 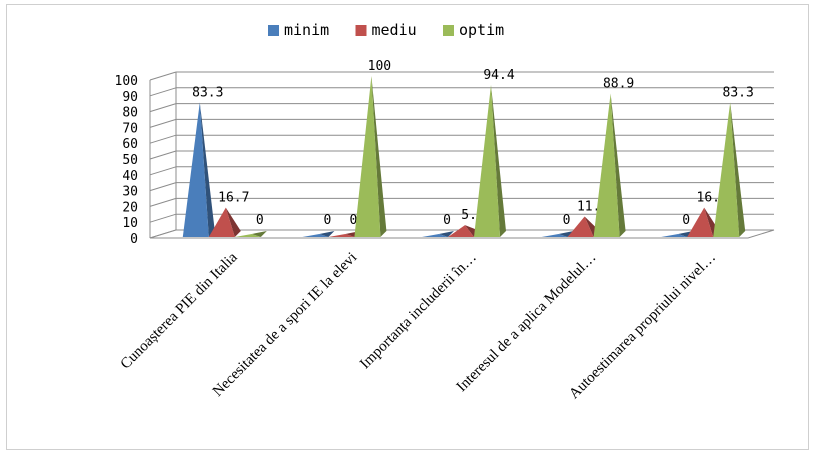 What do you see at coordinates (126, 81) in the screenshot?
I see `y-tick-label: 100` at bounding box center [126, 81].